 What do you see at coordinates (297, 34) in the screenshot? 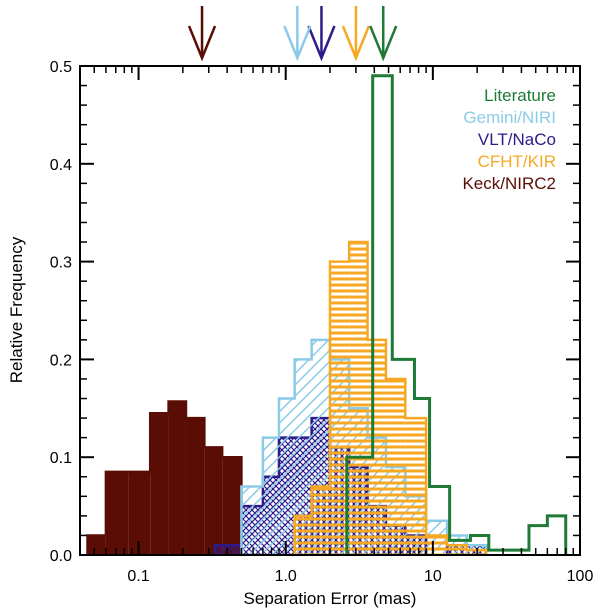
I see `gemini-niri-median-arrow` at bounding box center [297, 34].